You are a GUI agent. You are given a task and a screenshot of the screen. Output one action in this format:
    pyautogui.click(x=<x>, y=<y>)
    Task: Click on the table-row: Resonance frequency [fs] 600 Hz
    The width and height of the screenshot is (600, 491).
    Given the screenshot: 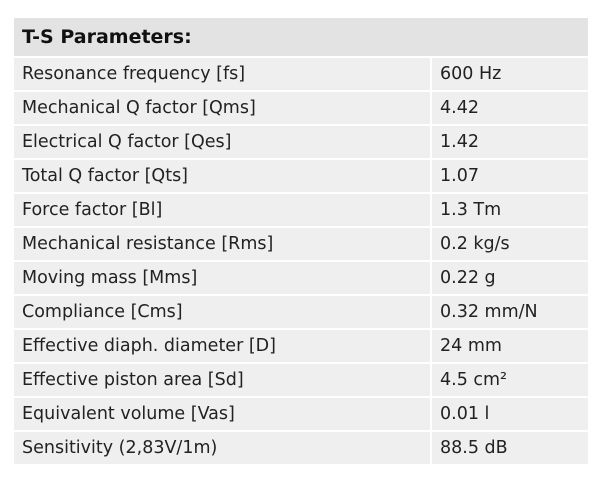 What is the action you would take?
    pyautogui.click(x=301, y=74)
    